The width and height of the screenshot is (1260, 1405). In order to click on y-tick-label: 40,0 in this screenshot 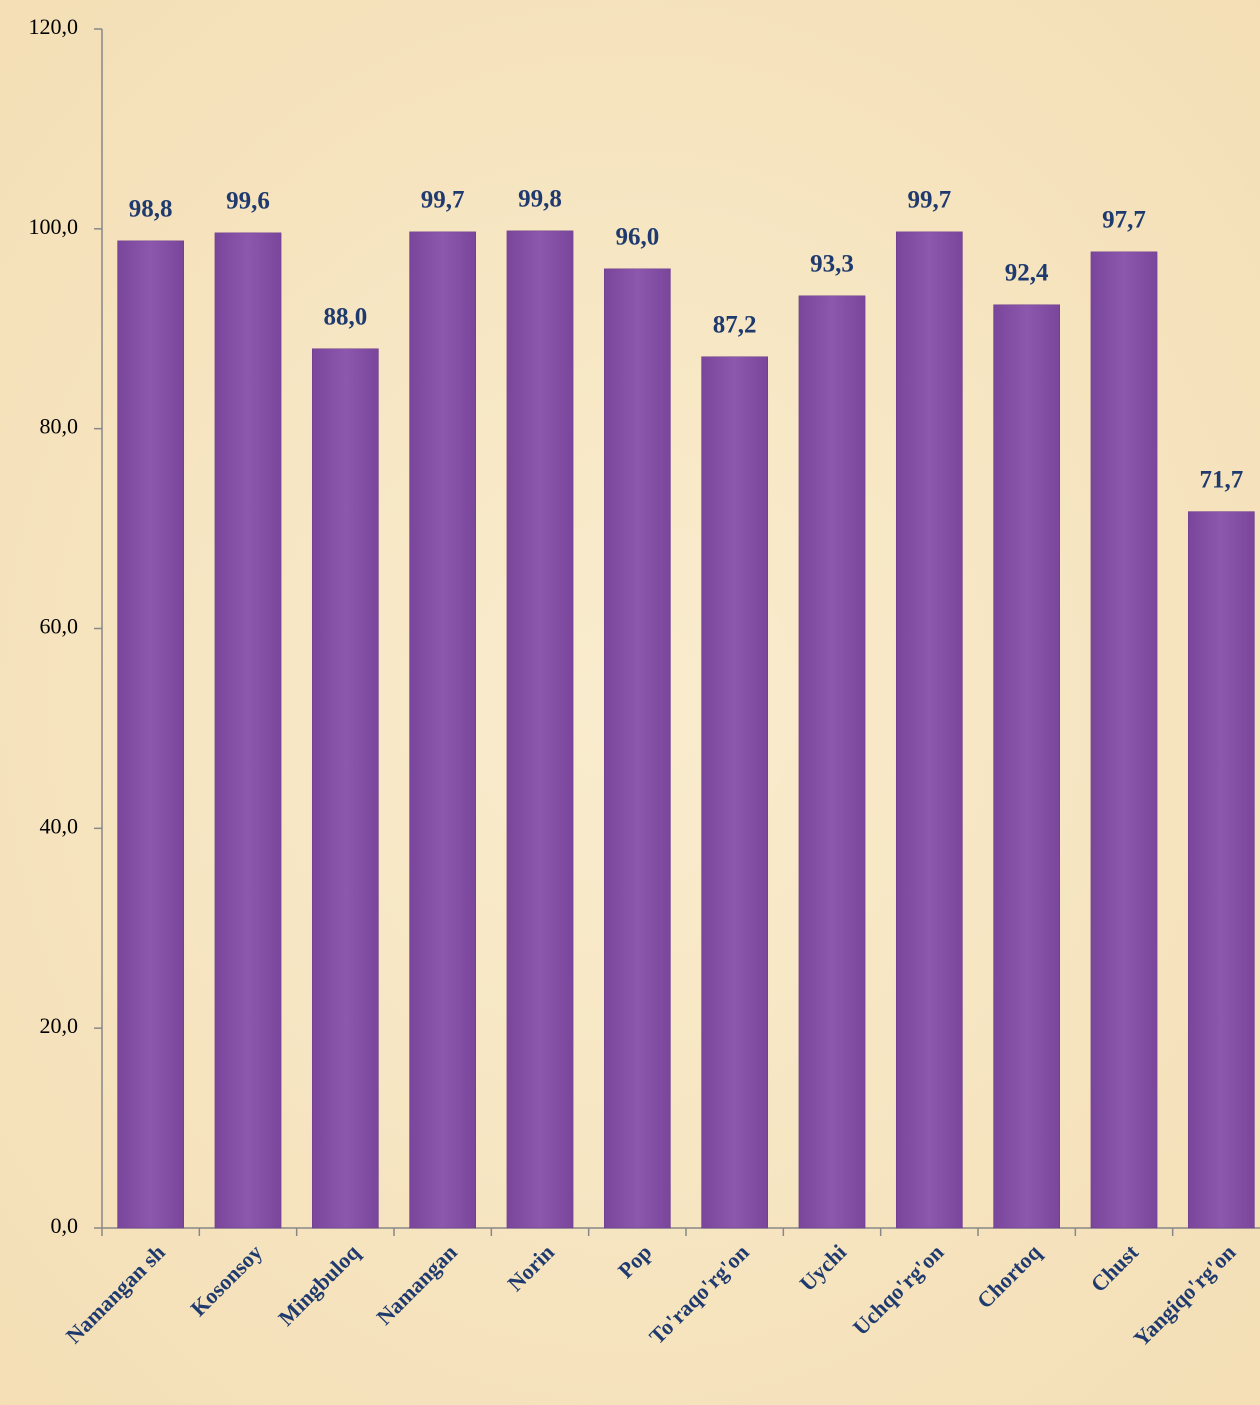, I will do `click(59, 825)`.